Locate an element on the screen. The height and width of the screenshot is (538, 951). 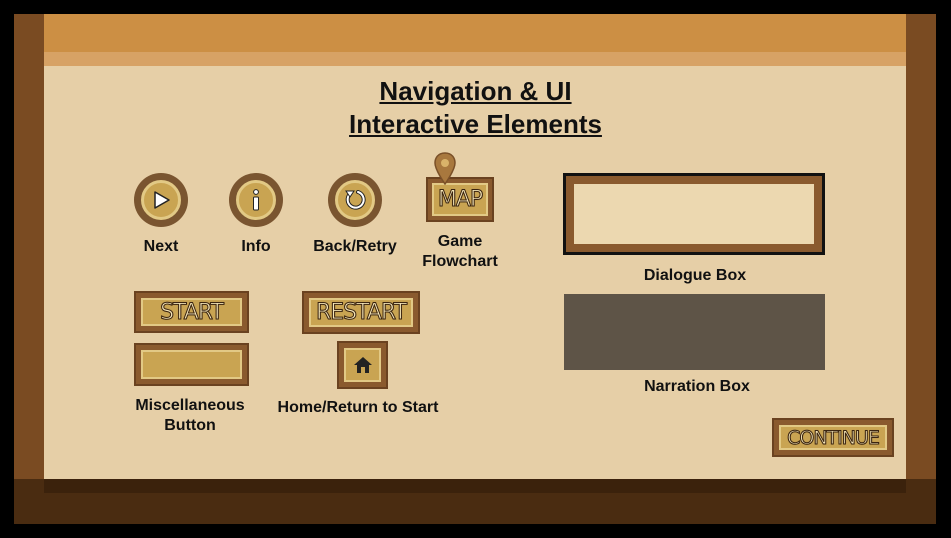
next-label: Next is located at coordinates (161, 246).